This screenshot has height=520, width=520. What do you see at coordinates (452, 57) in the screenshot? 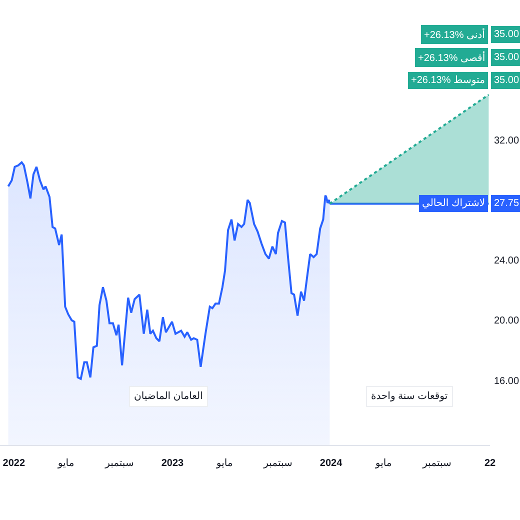
I see `annotation: +26.13% أقصى` at bounding box center [452, 57].